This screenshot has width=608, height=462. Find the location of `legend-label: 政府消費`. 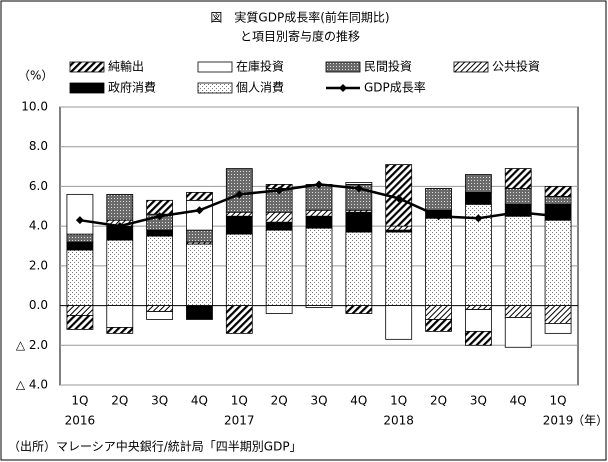

legend-label: 政府消費 is located at coordinates (132, 87).